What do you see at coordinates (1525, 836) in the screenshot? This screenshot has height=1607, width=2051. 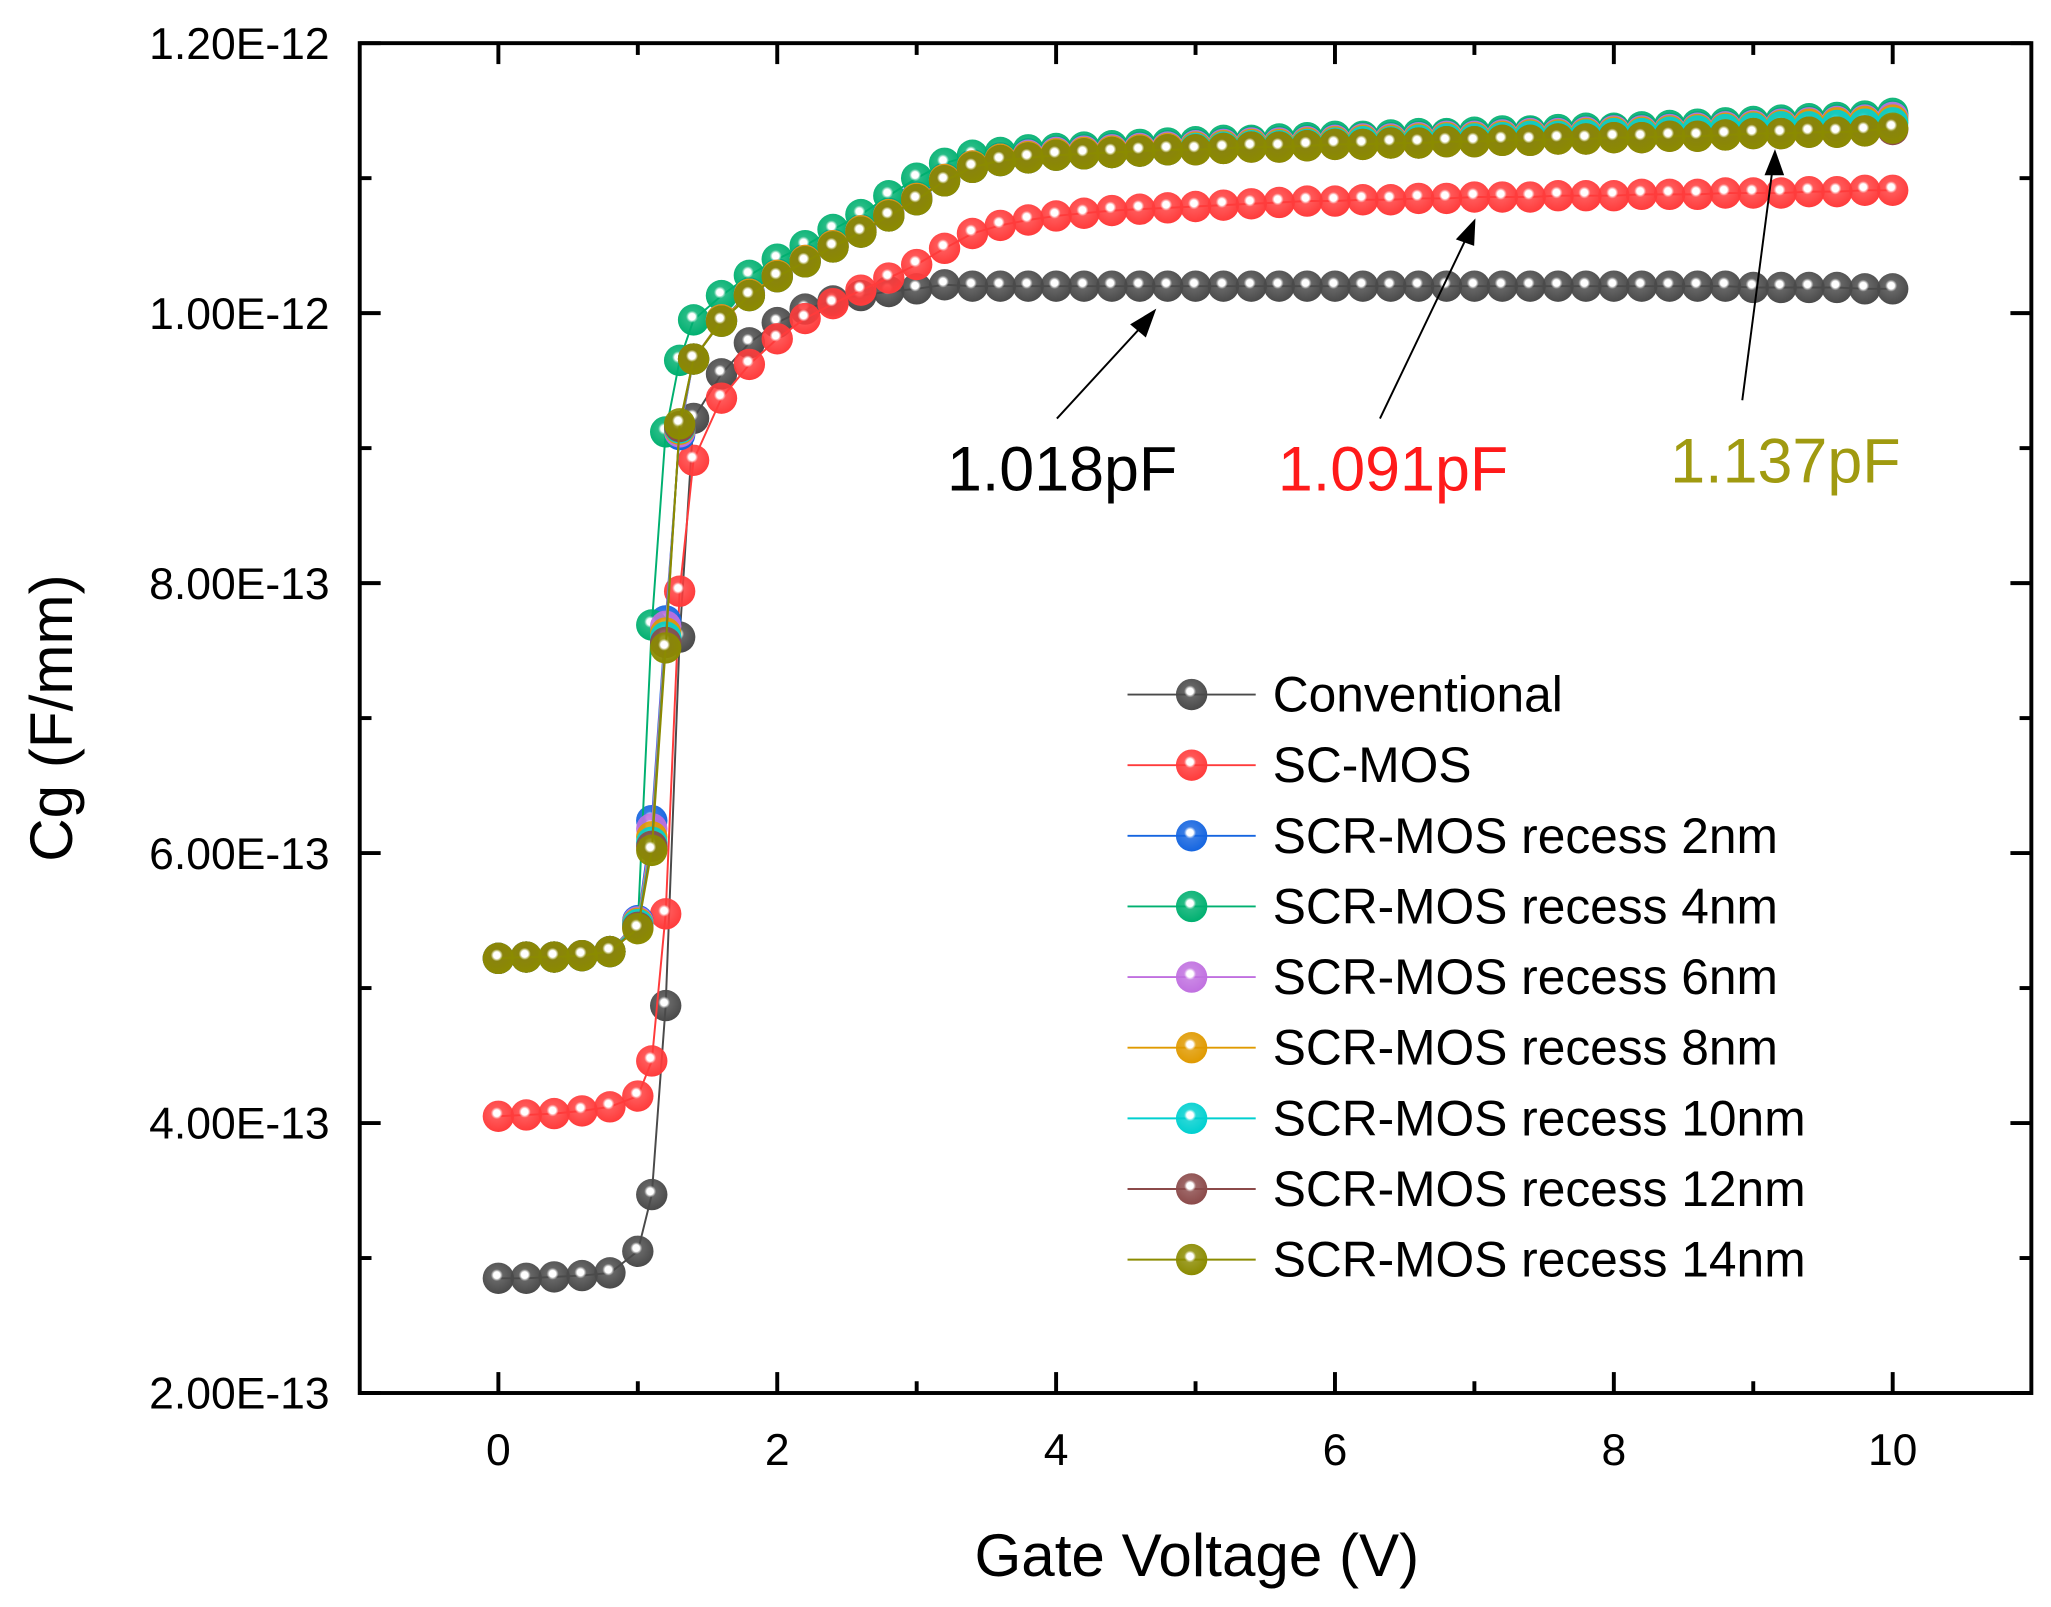 I see `legend-label: SCR-MOS recess 2nm` at bounding box center [1525, 836].